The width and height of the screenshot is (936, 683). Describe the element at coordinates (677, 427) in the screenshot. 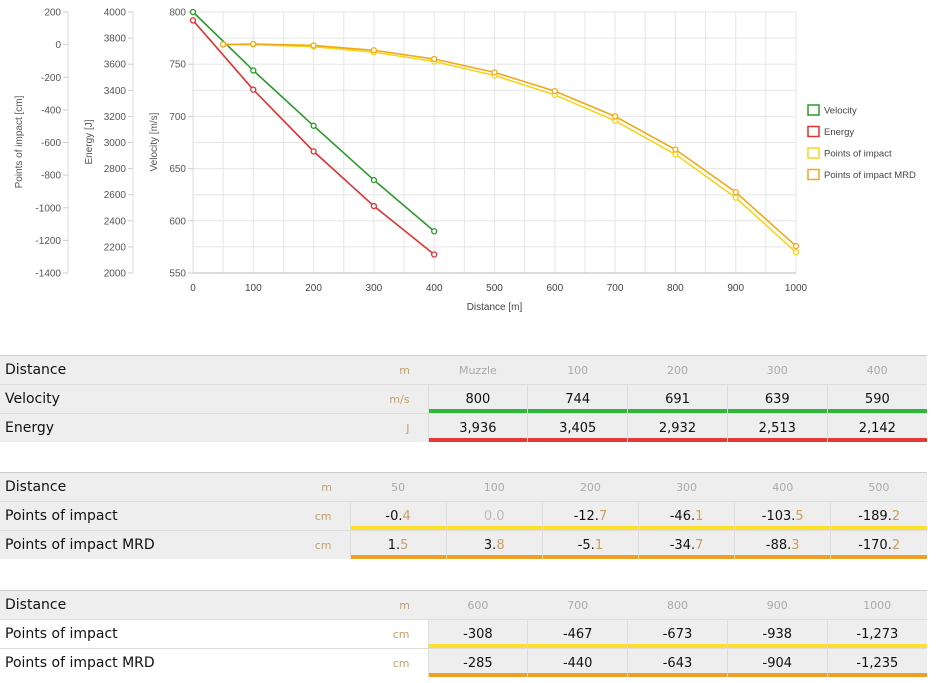

I see `value-cell: 2,932` at that location.